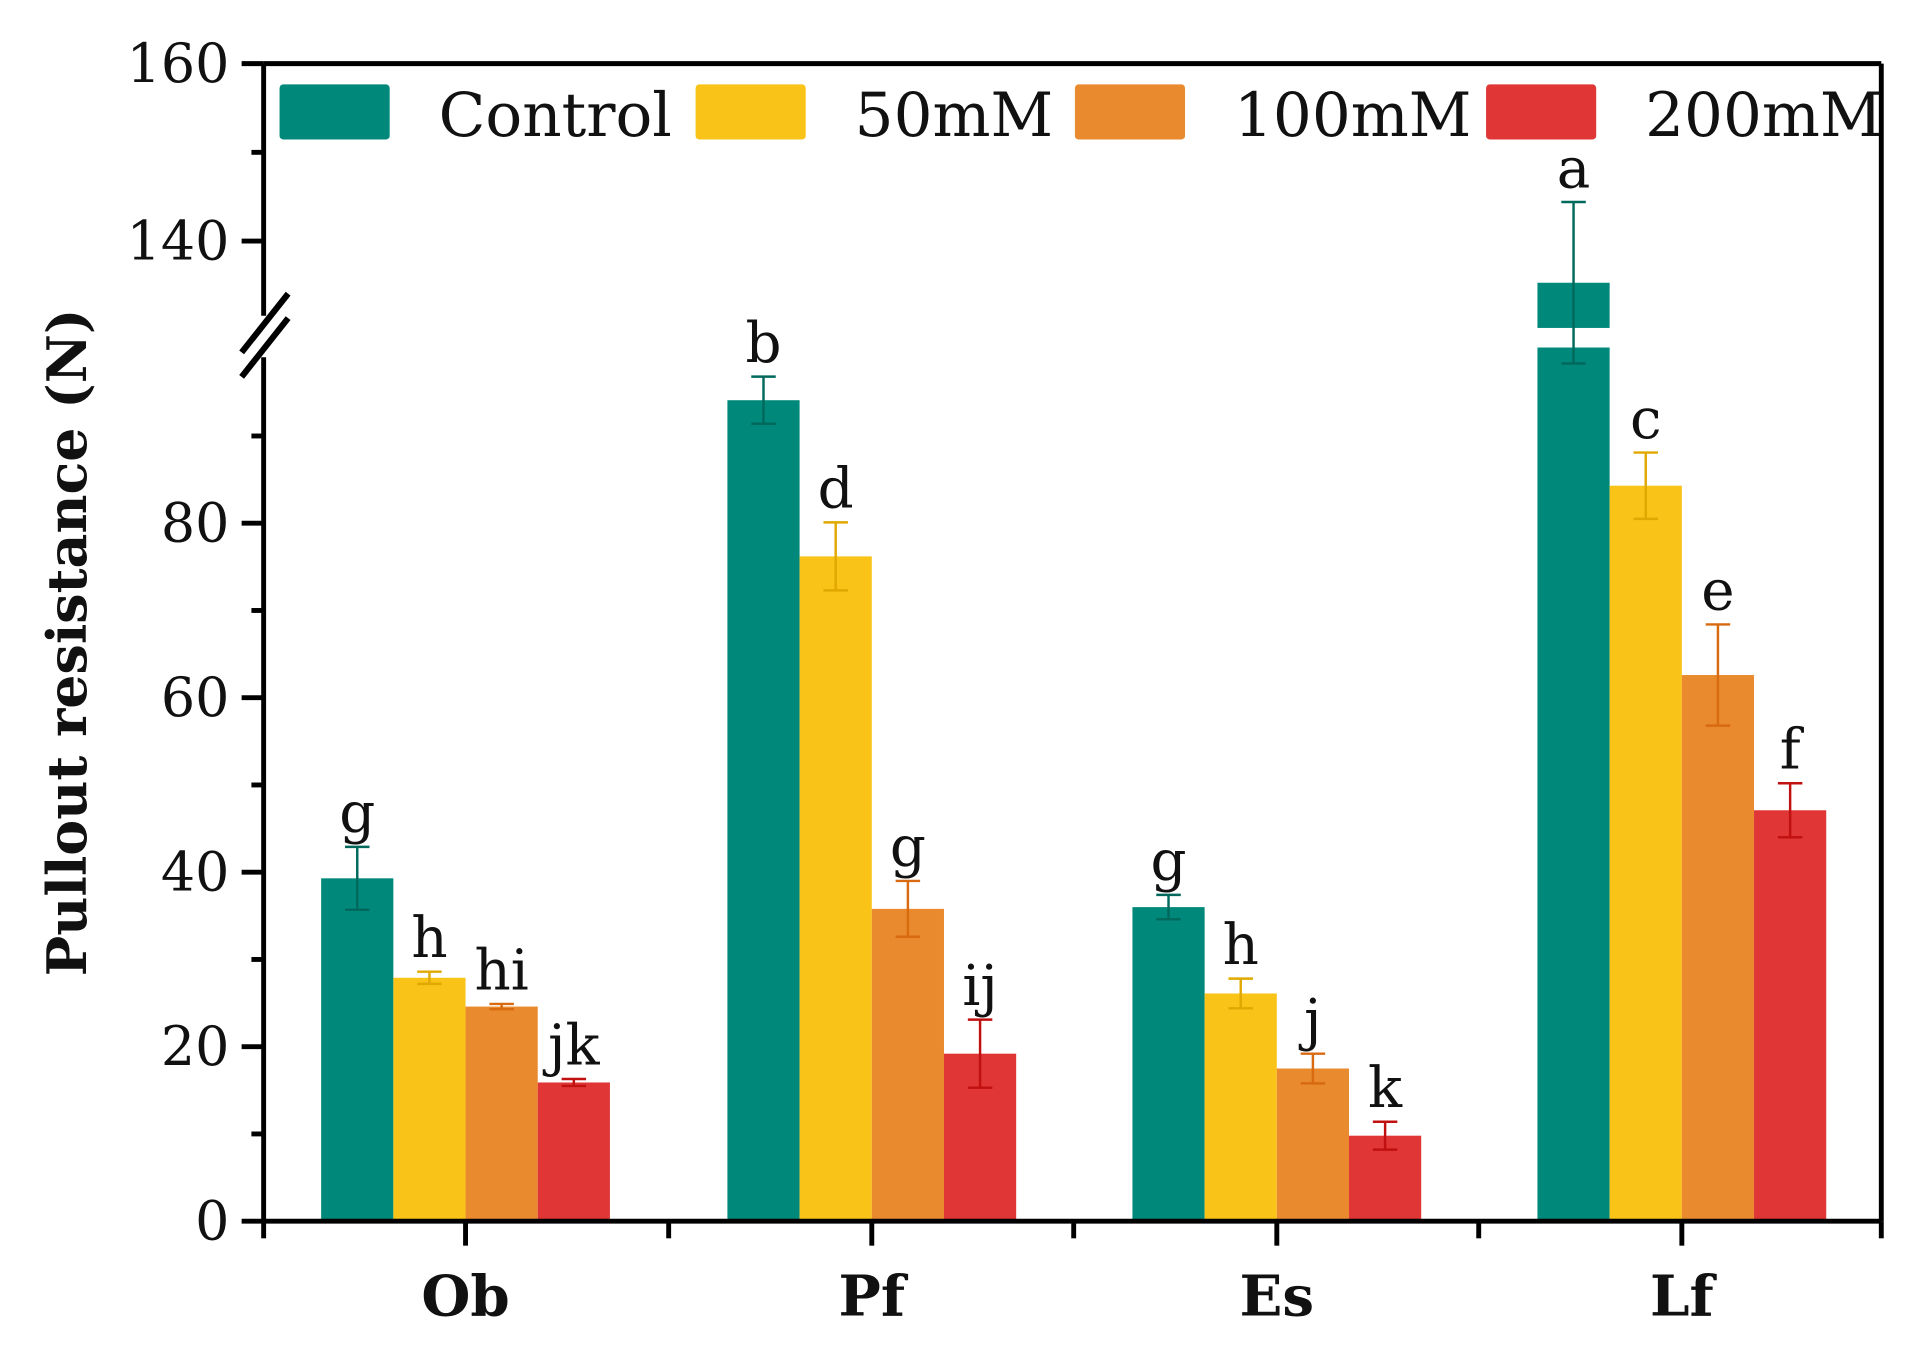  I want to click on significance-label: e, so click(1717, 591).